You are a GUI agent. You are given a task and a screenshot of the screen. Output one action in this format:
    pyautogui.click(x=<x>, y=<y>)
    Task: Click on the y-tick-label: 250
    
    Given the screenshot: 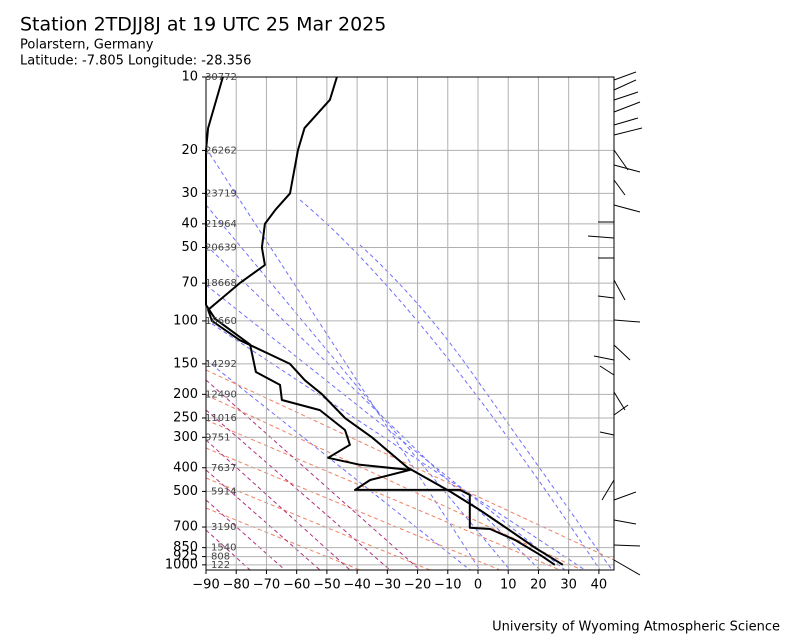 What is the action you would take?
    pyautogui.click(x=185, y=417)
    